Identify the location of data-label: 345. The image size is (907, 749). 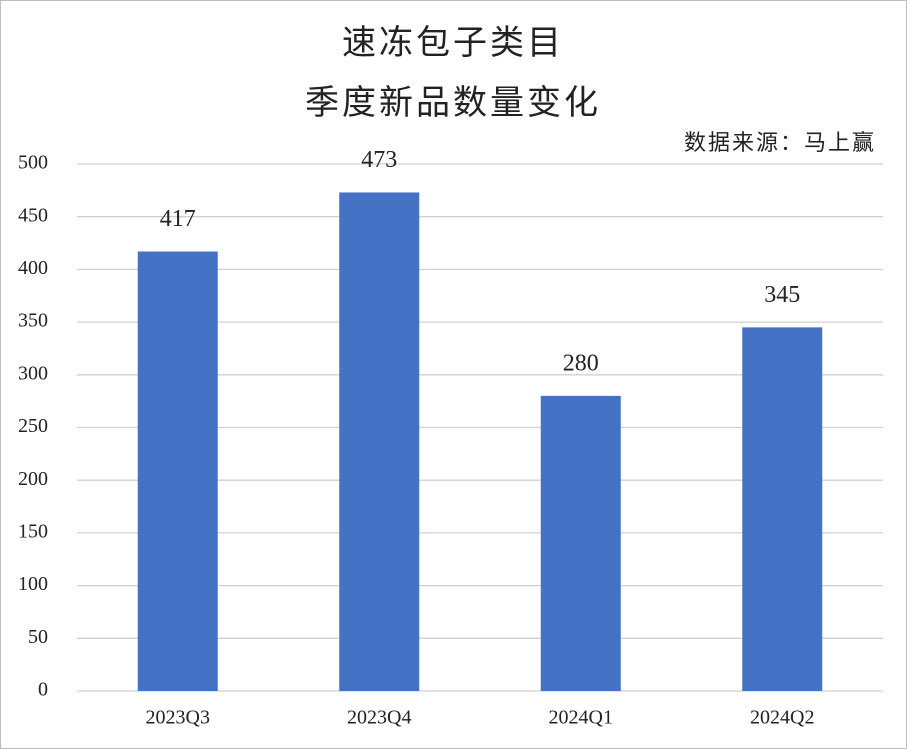
(782, 295).